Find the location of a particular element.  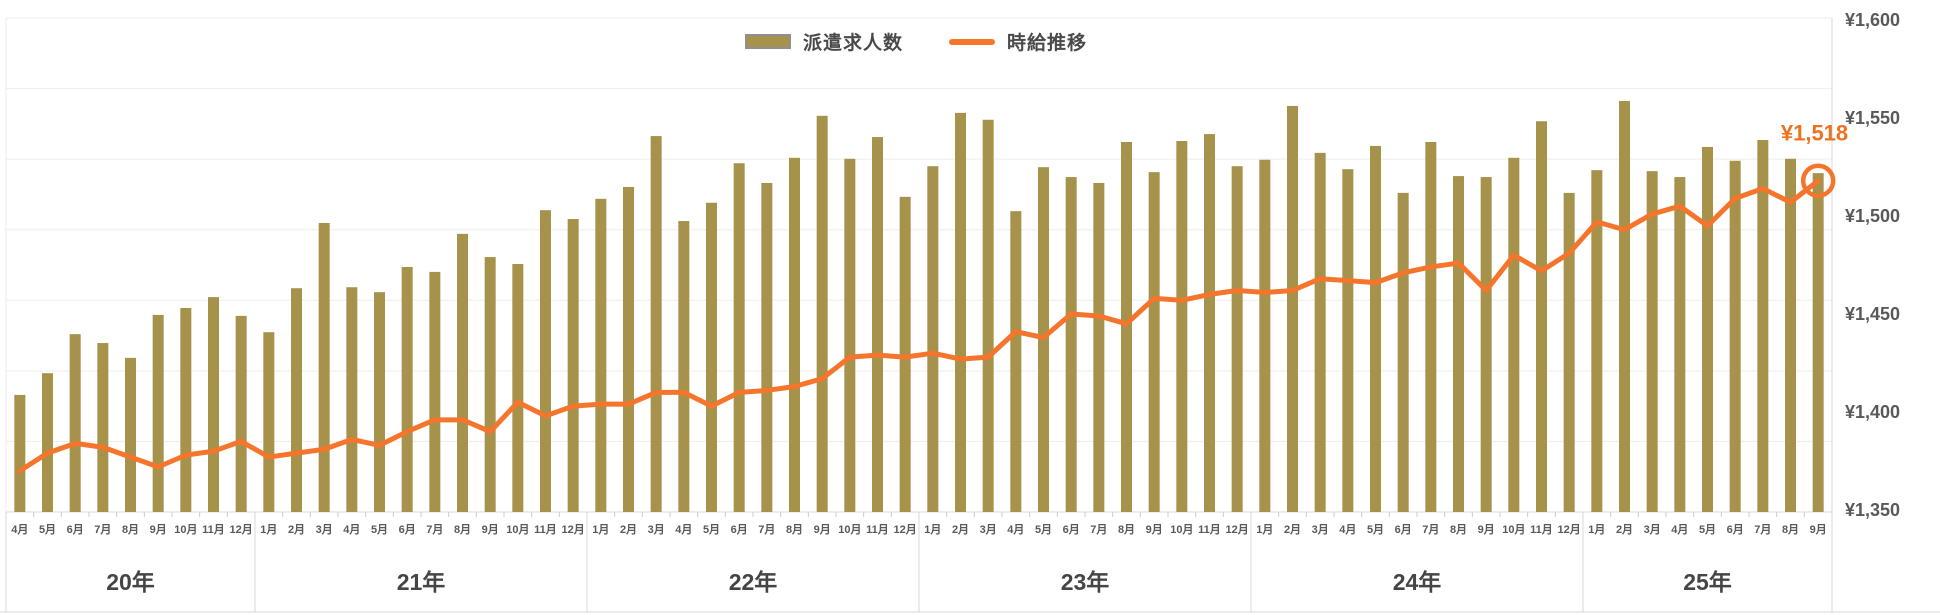

year-label: 23年 is located at coordinates (1085, 582).